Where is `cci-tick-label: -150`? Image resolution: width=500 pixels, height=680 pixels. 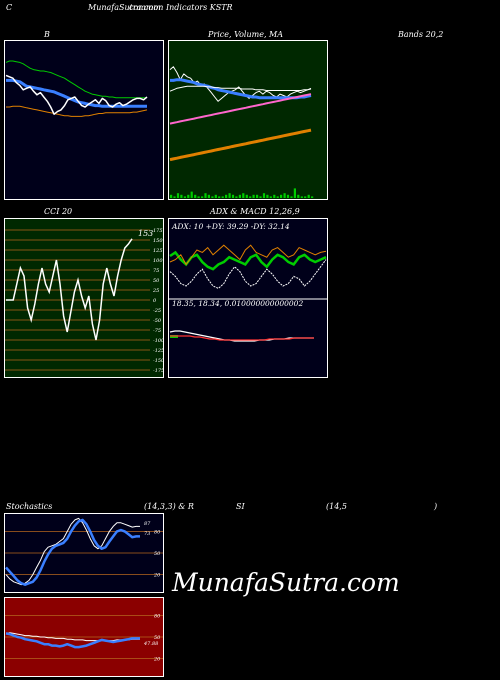
cci-tick-label: -150 is located at coordinates (158, 361).